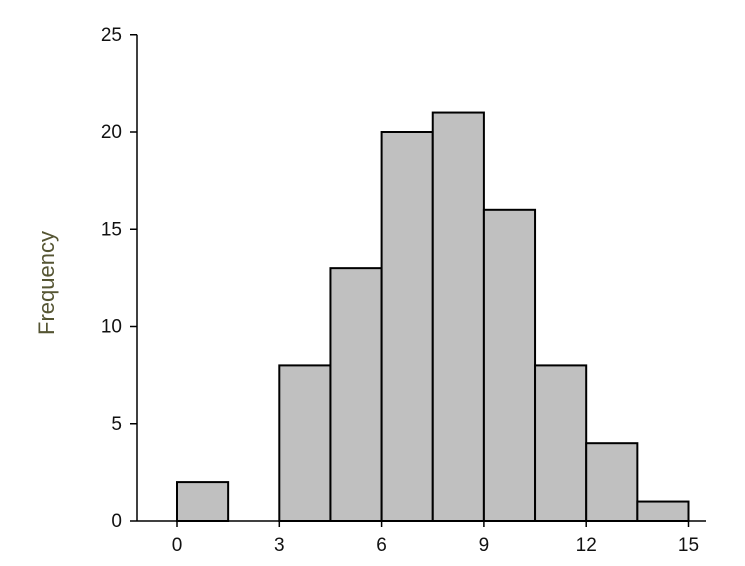 Image resolution: width=745 pixels, height=566 pixels. I want to click on y-tick-label: 15, so click(111, 229).